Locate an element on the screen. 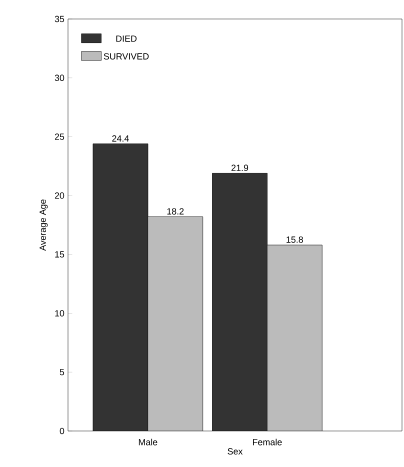  x-tick-label: Female is located at coordinates (267, 442).